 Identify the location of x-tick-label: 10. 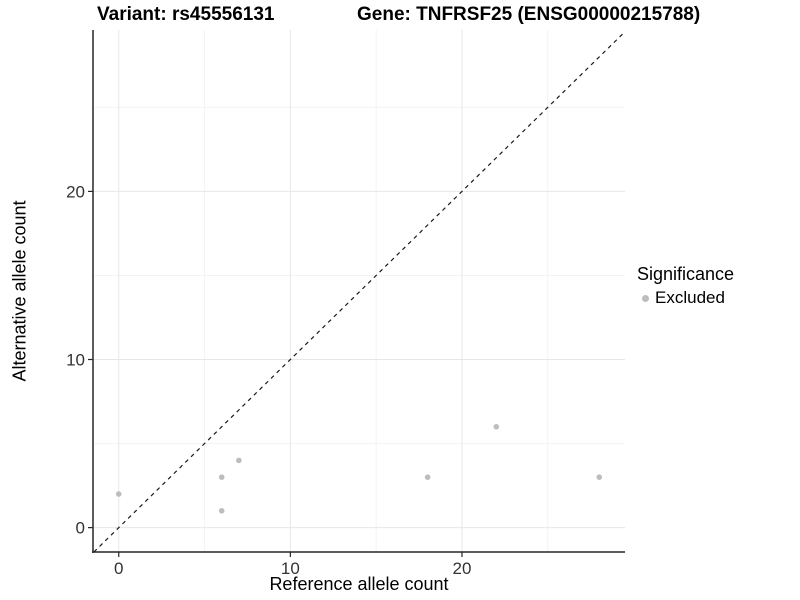
(290, 568).